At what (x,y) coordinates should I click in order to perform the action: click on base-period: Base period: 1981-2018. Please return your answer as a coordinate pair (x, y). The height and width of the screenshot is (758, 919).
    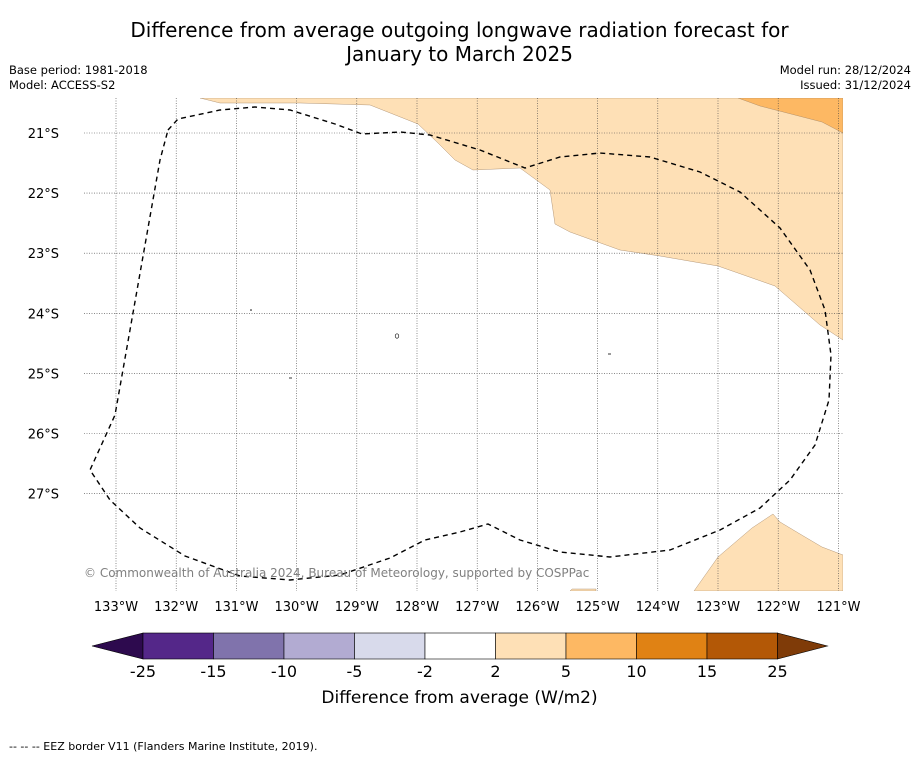
    Looking at the image, I should click on (78, 70).